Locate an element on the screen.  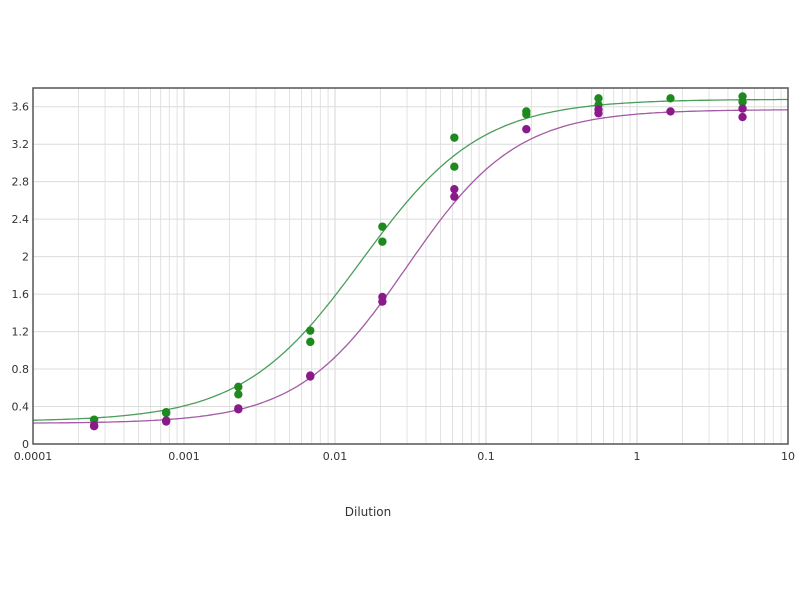
x-tick-label: 0.0001 is located at coordinates (33, 456).